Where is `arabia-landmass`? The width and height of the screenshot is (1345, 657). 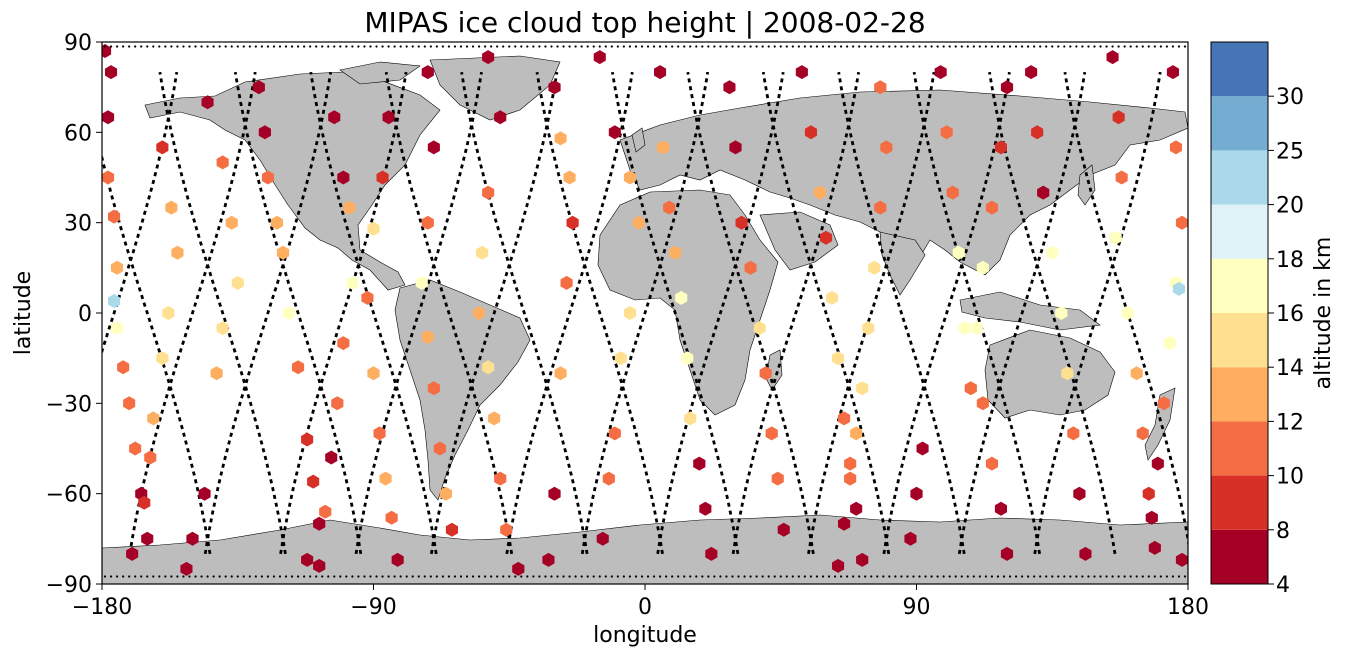 arabia-landmass is located at coordinates (799, 241).